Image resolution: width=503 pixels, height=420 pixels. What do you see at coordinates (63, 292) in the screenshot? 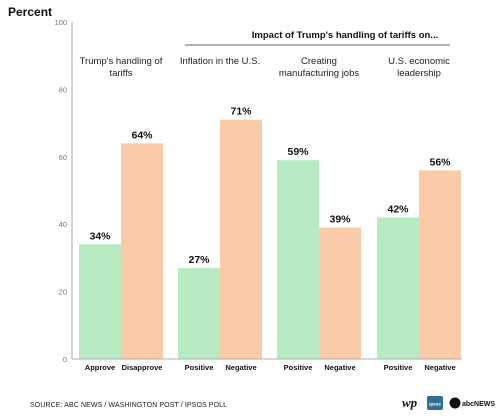
I see `y-tick-label: 20` at bounding box center [63, 292].